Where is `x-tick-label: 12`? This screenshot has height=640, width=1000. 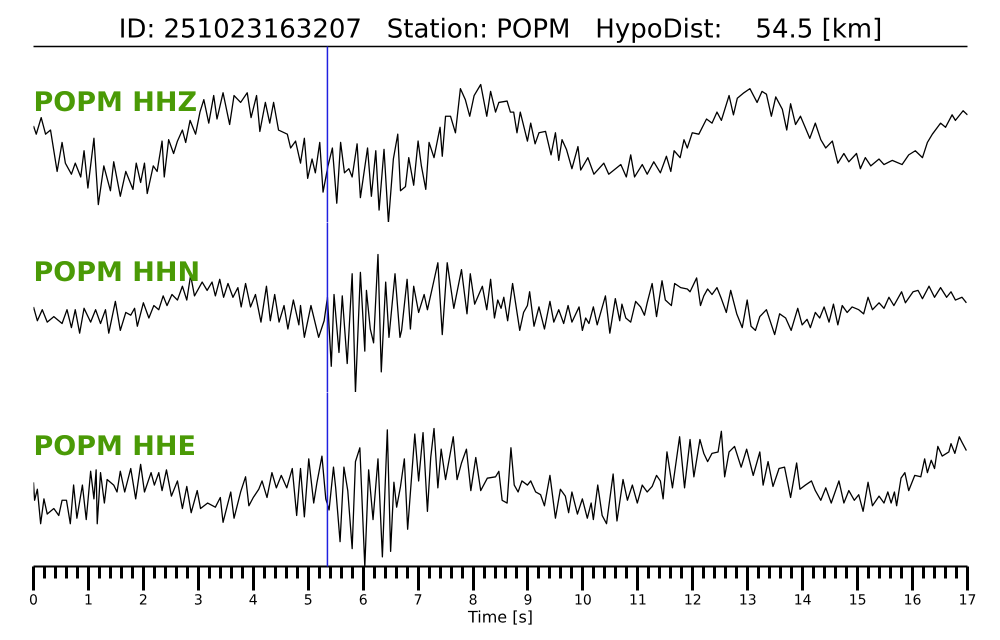 x-tick-label: 12 is located at coordinates (693, 600).